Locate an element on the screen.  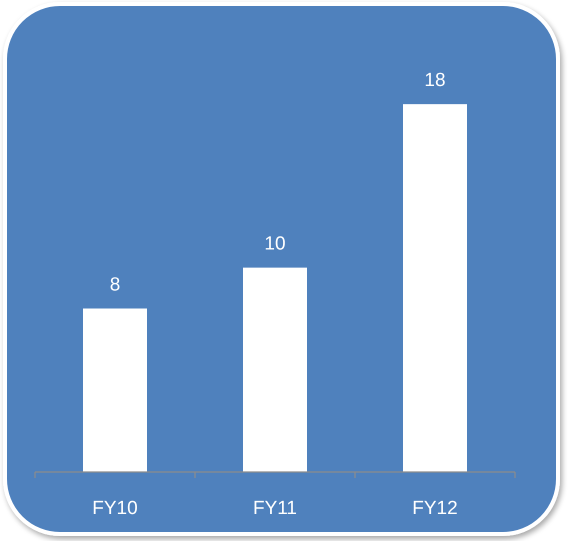
x-tick-label: FY11 is located at coordinates (275, 508).